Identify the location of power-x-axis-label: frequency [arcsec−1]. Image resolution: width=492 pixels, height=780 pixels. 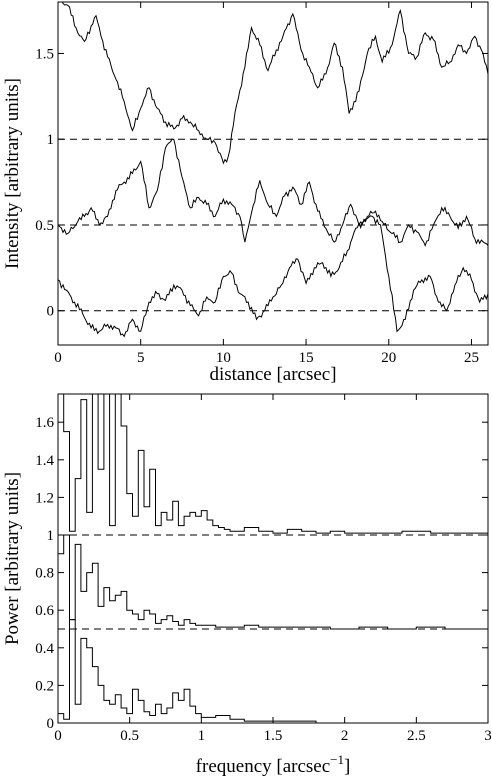
(273, 764).